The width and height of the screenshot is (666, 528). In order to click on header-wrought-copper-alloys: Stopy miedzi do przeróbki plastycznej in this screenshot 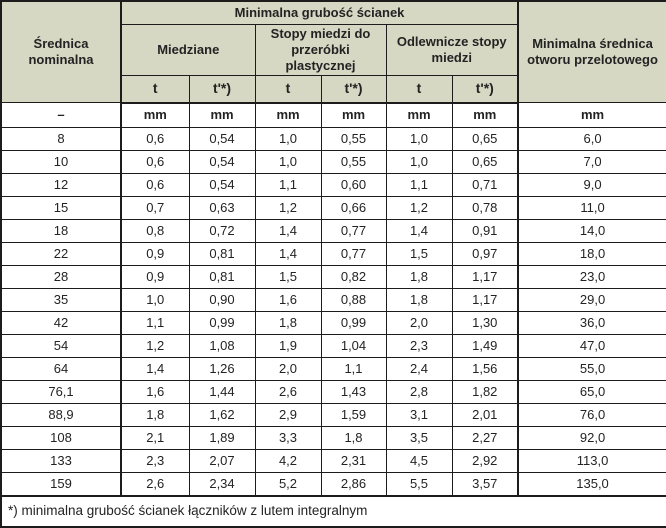, I will do `click(320, 50)`.